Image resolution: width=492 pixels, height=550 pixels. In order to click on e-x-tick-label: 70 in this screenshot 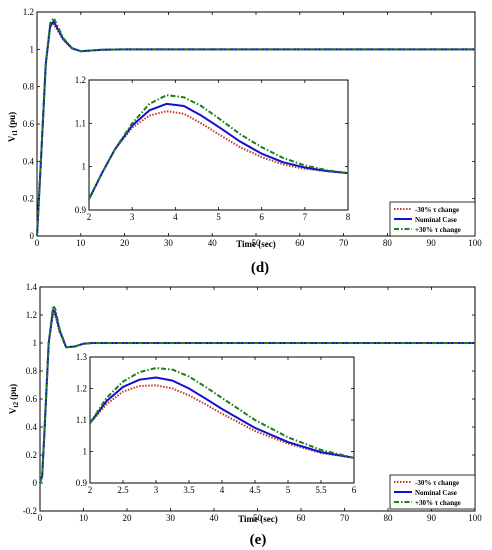, I will do `click(345, 518)`.